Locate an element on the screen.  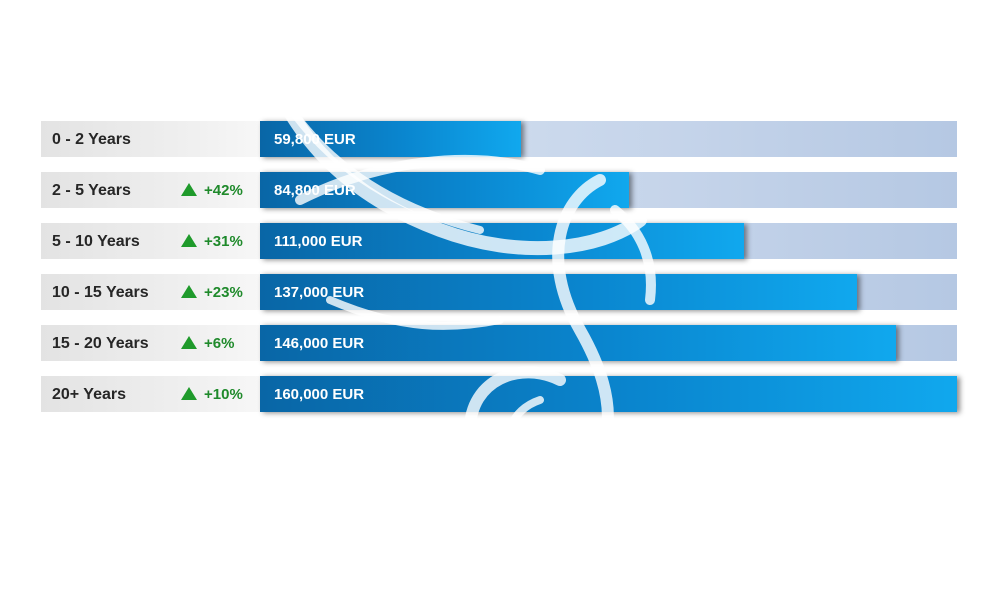
chart-row: 10 - 15 Years +23% 137,000 EUR is located at coordinates (499, 292).